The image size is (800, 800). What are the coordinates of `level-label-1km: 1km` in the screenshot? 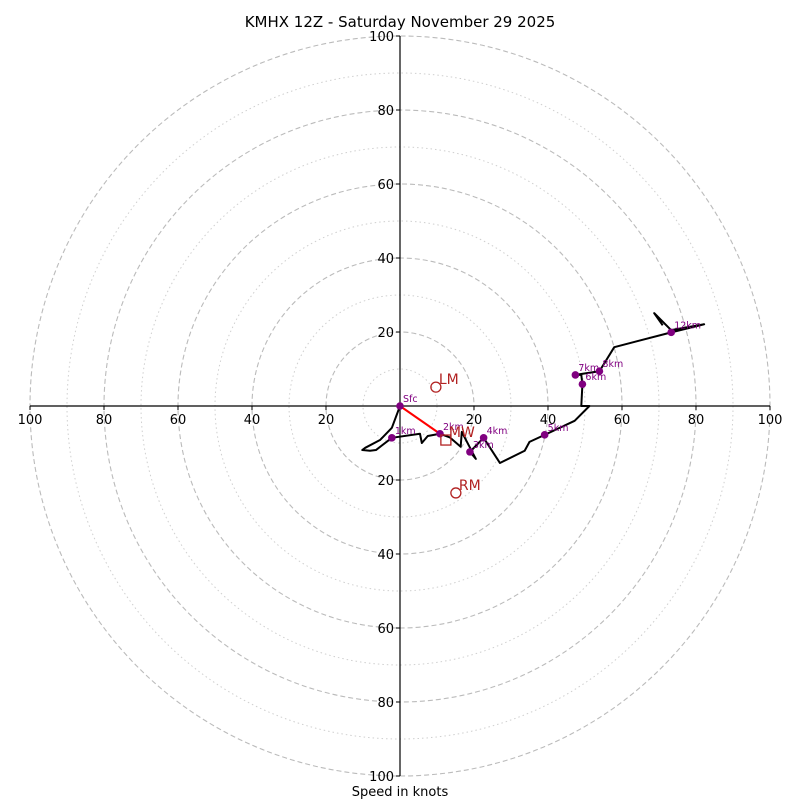 It's located at (405, 431).